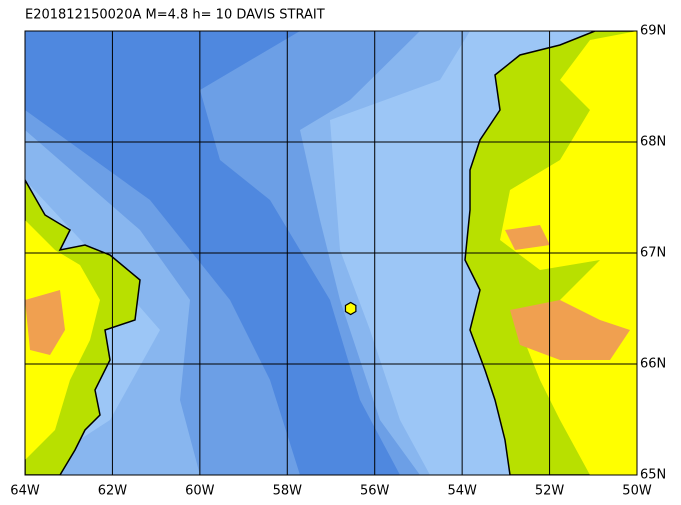 Image resolution: width=681 pixels, height=505 pixels. I want to click on baffin-peak, so click(45, 322).